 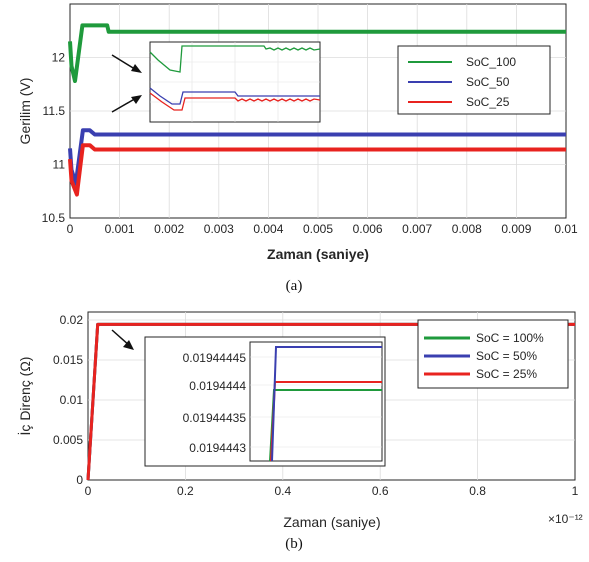 I want to click on inset-b: 0.01944445 0.0194444 0.01944435 0.0194443, so click(x=265, y=401).